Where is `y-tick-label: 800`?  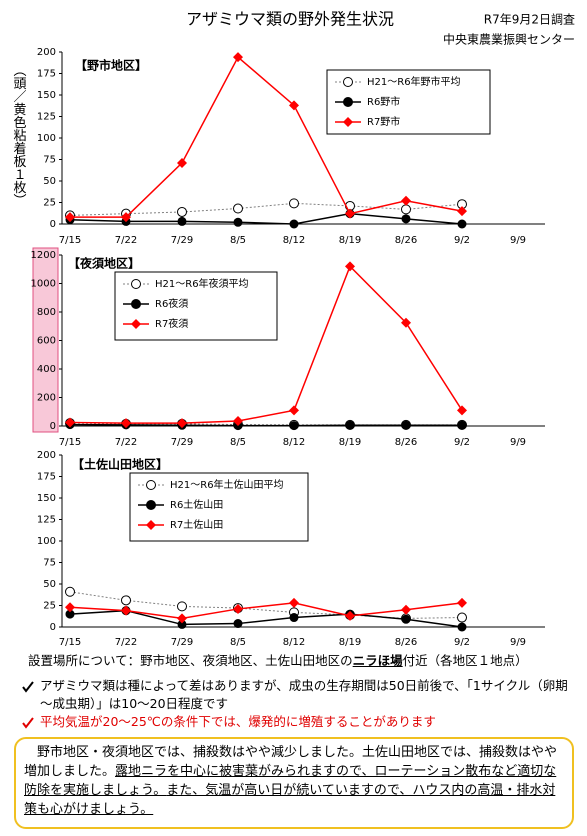 y-tick-label: 800 is located at coordinates (46, 312).